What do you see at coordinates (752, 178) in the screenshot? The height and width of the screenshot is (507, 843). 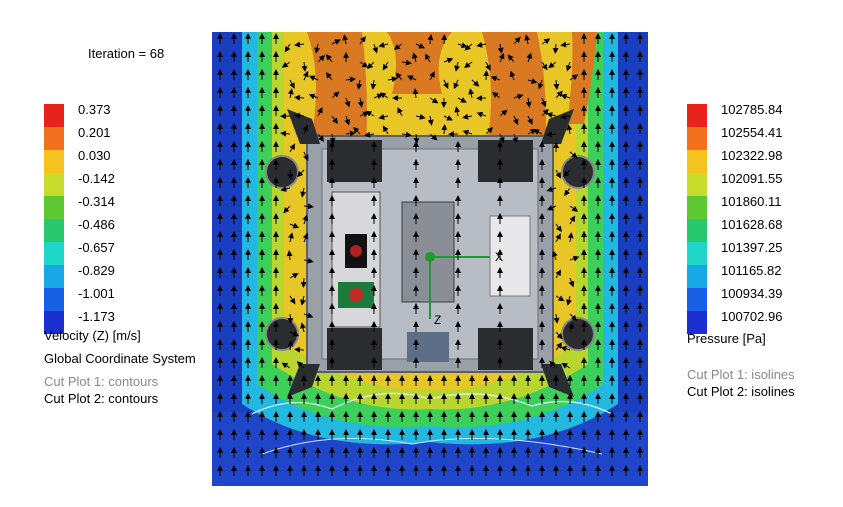 I see `pressure-legend-tick: 102091.55` at bounding box center [752, 178].